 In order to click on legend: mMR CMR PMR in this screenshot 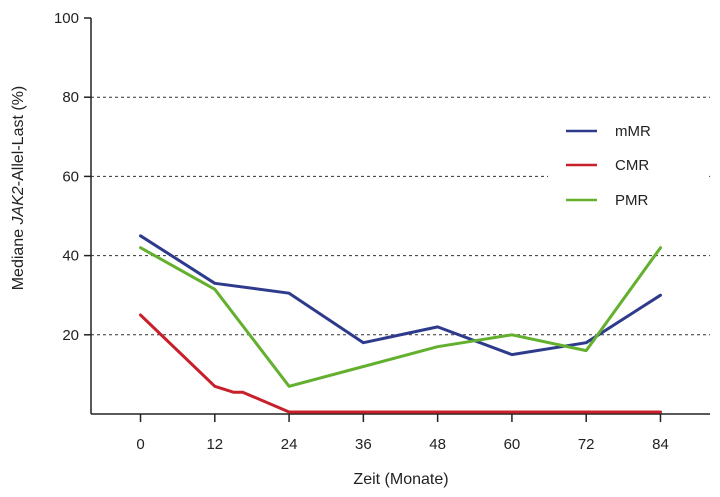, I will do `click(628, 166)`.